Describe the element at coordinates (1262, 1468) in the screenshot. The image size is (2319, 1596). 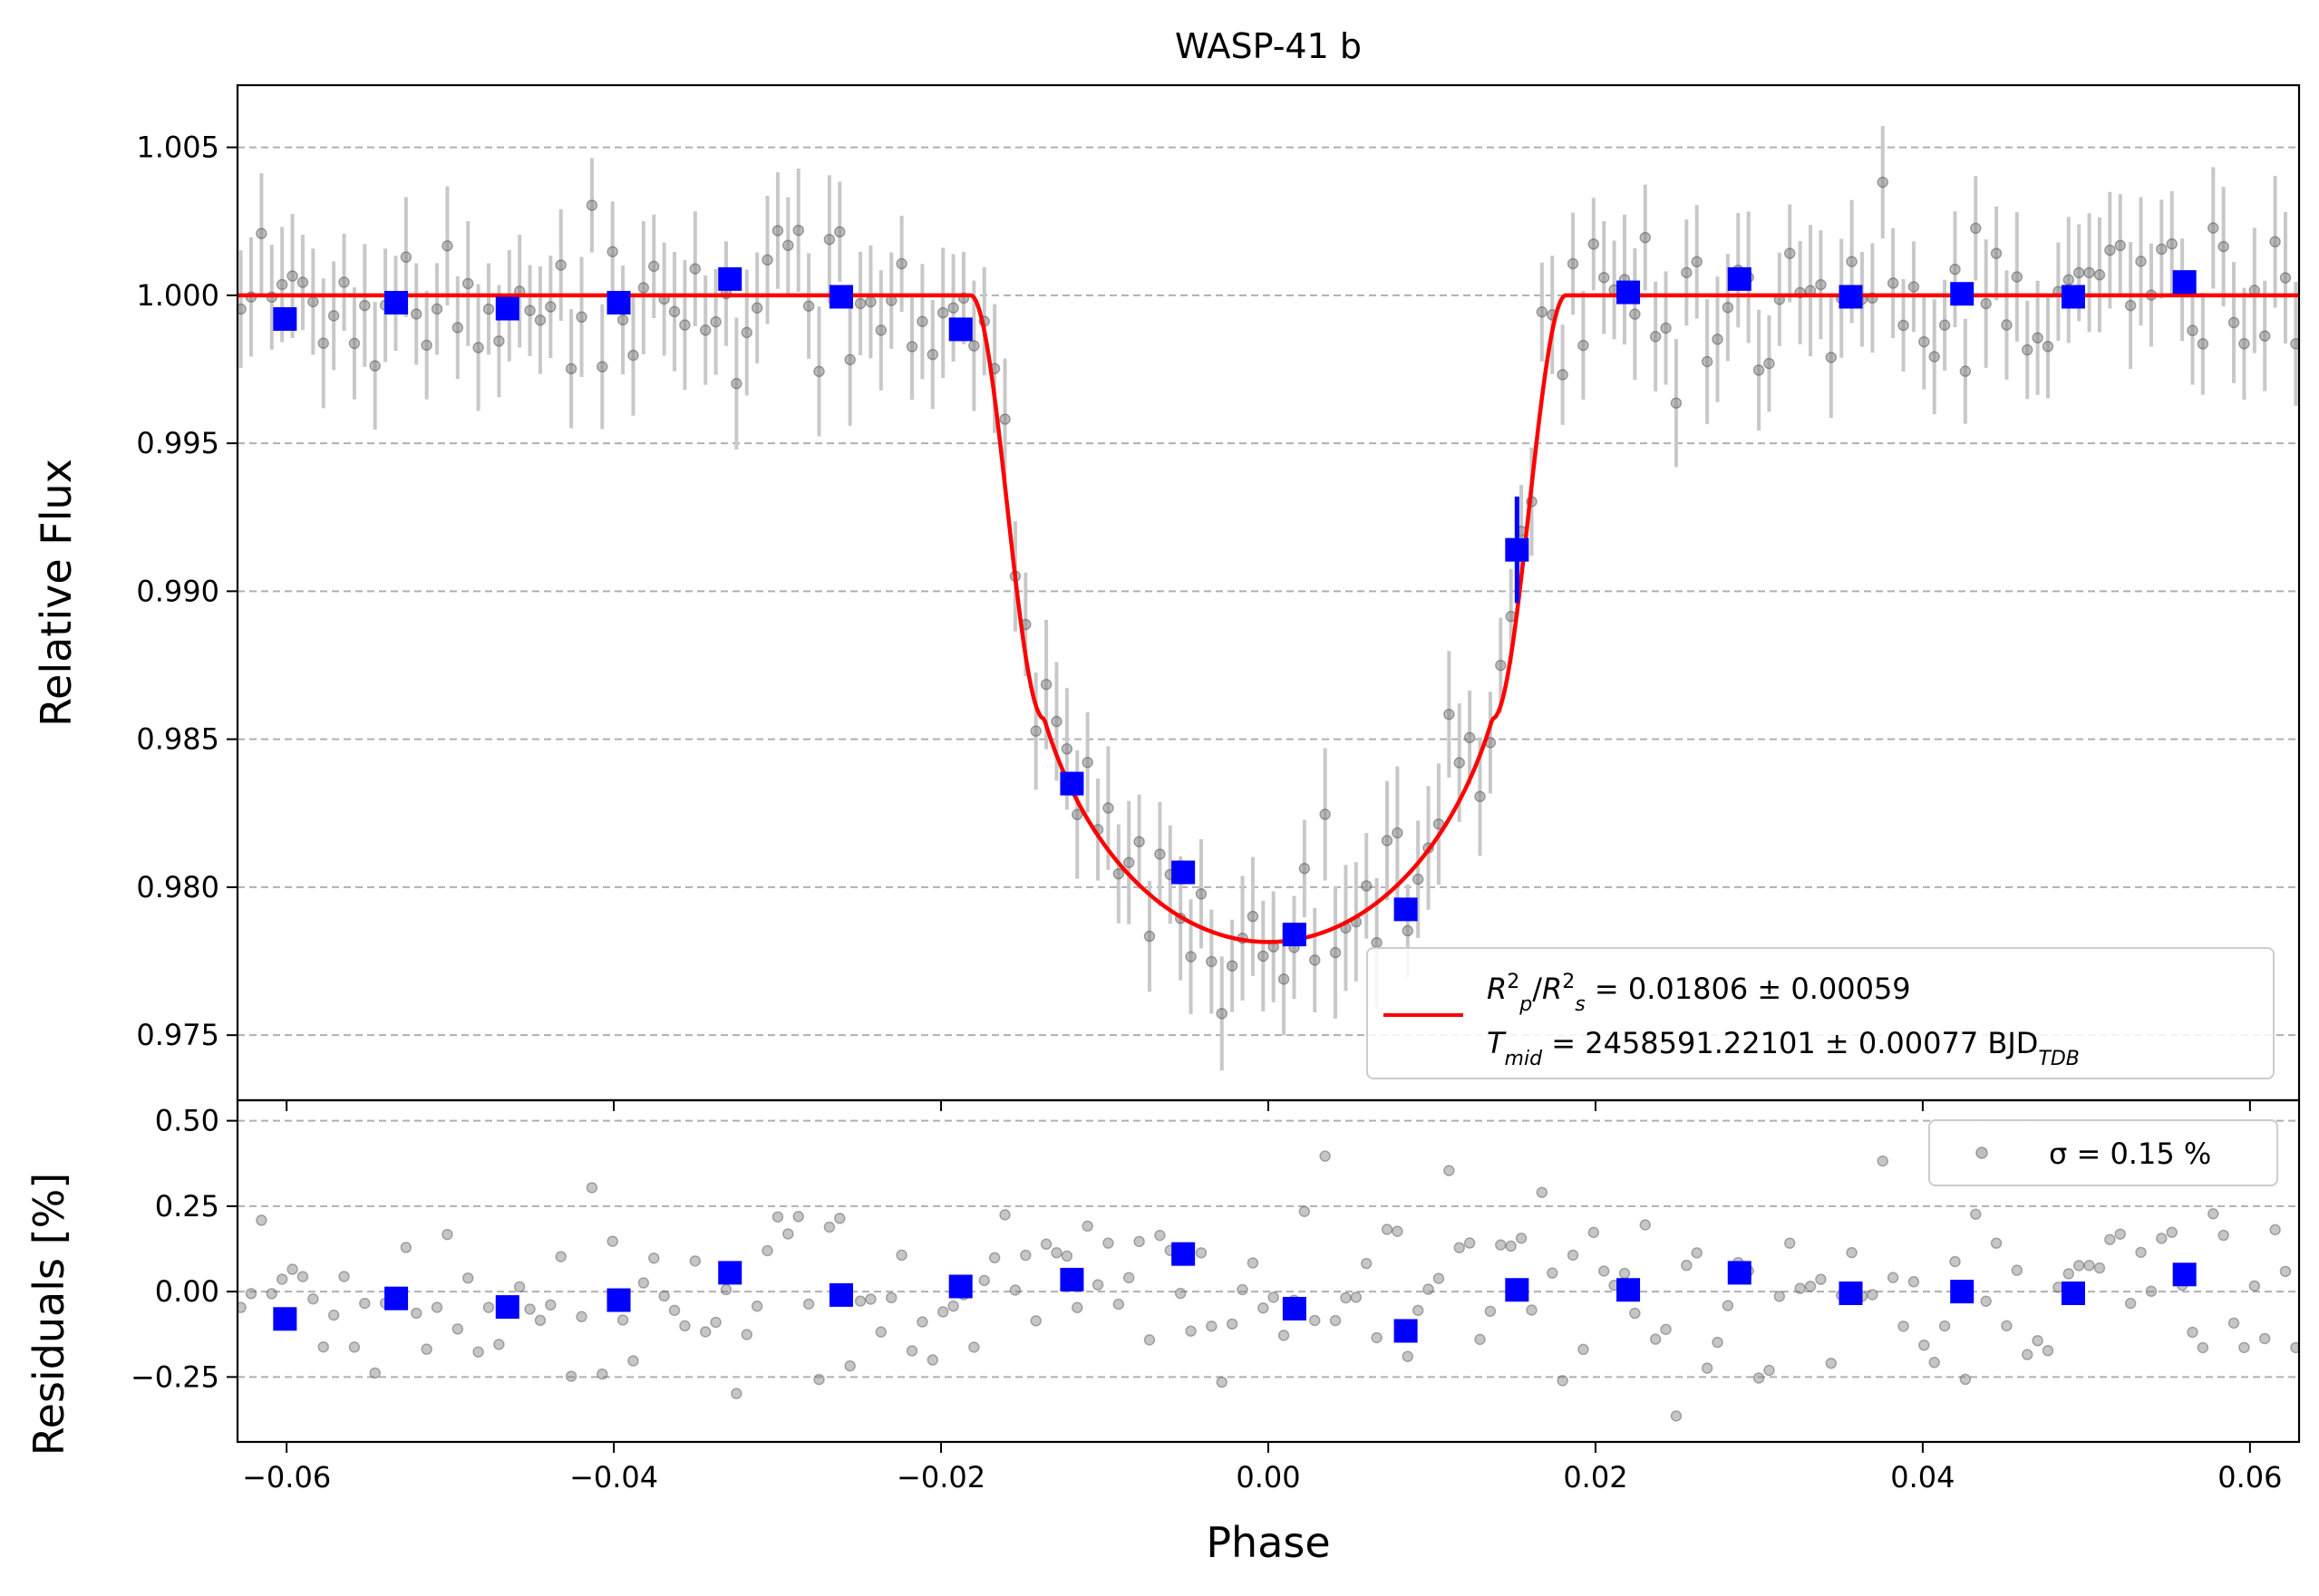
I see `residual-x-ticks: −0.06 −0.04 −0.02 0.00 0.02 0.04 0.06` at that location.